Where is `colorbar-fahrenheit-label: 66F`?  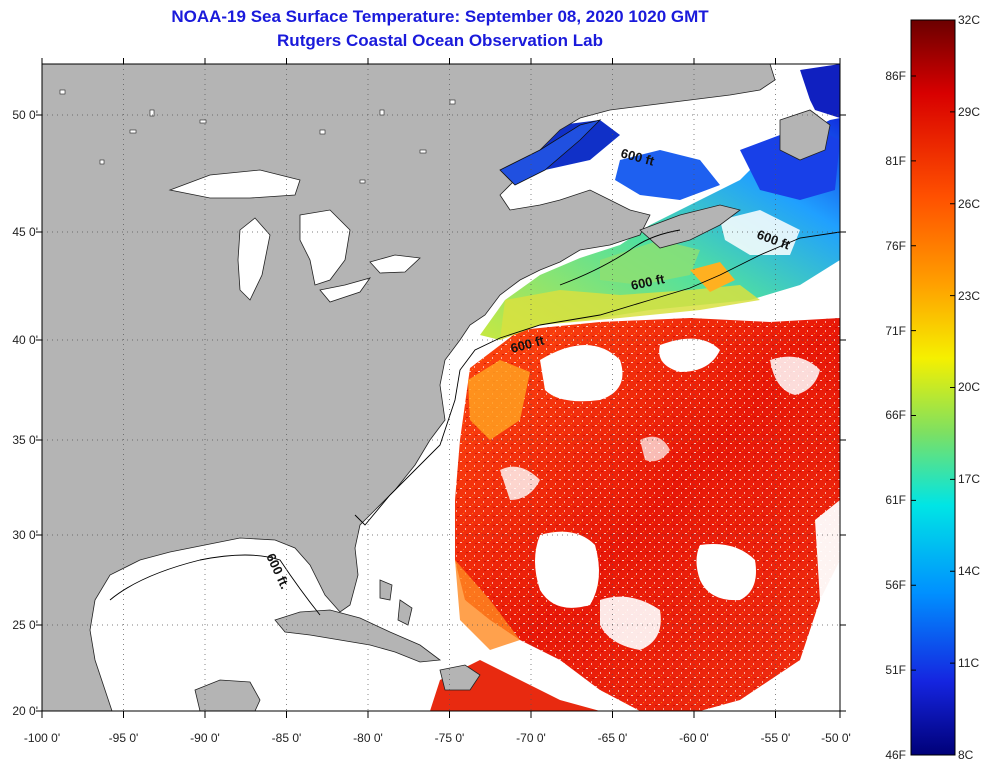
colorbar-fahrenheit-label: 66F is located at coordinates (895, 415).